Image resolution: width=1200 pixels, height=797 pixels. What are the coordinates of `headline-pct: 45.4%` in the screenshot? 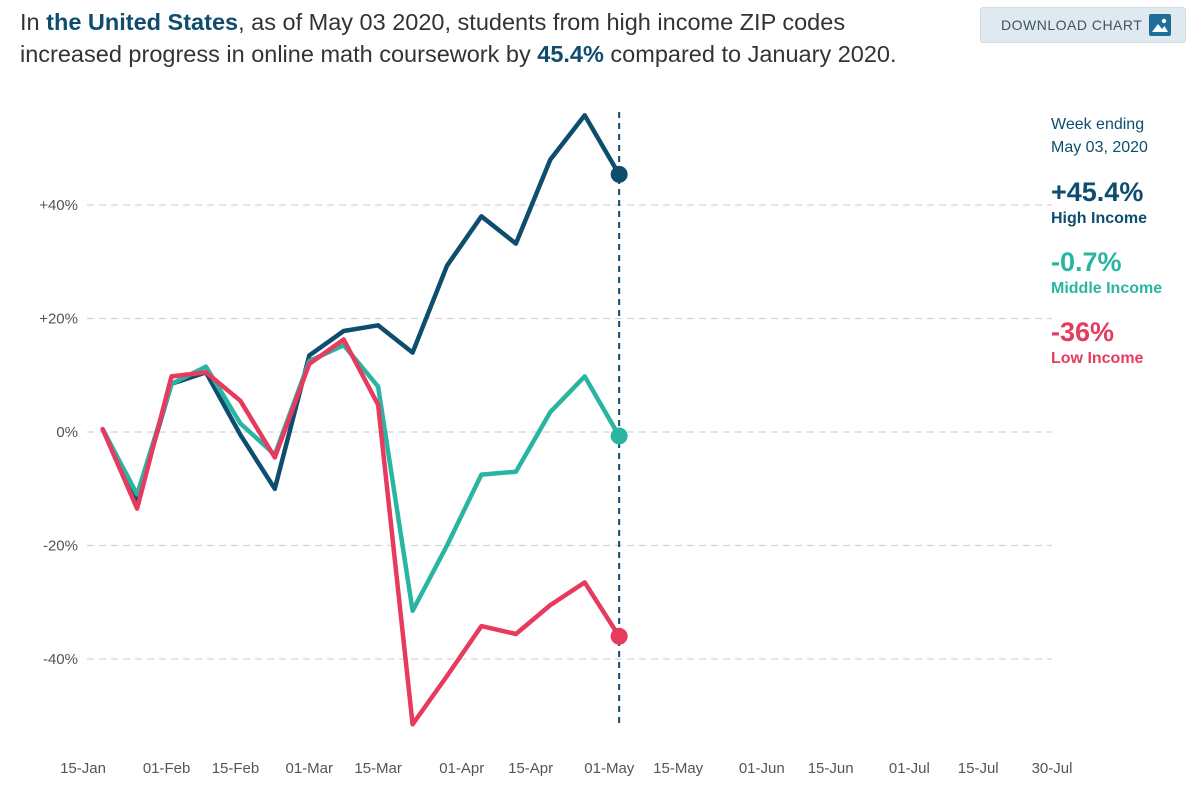 It's located at (570, 54).